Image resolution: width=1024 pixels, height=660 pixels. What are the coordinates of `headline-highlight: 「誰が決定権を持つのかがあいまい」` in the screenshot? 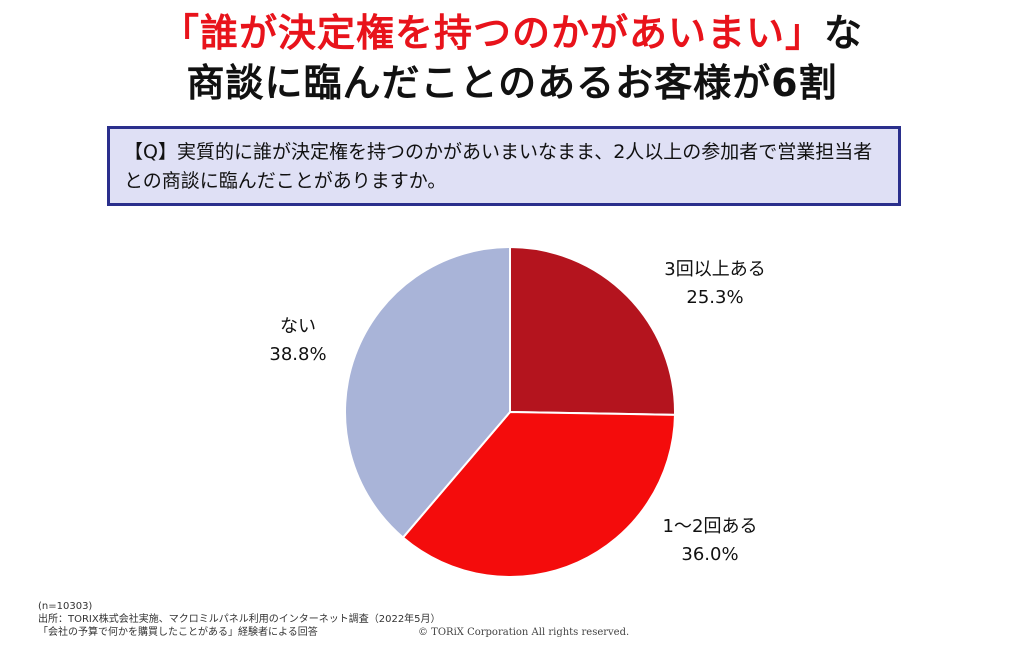 It's located at (492, 33).